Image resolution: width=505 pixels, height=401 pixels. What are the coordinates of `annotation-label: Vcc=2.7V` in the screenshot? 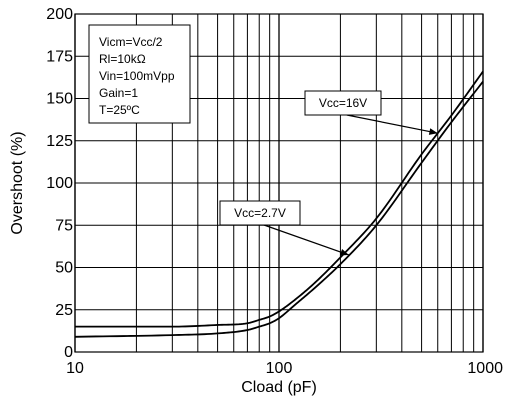 It's located at (260, 213).